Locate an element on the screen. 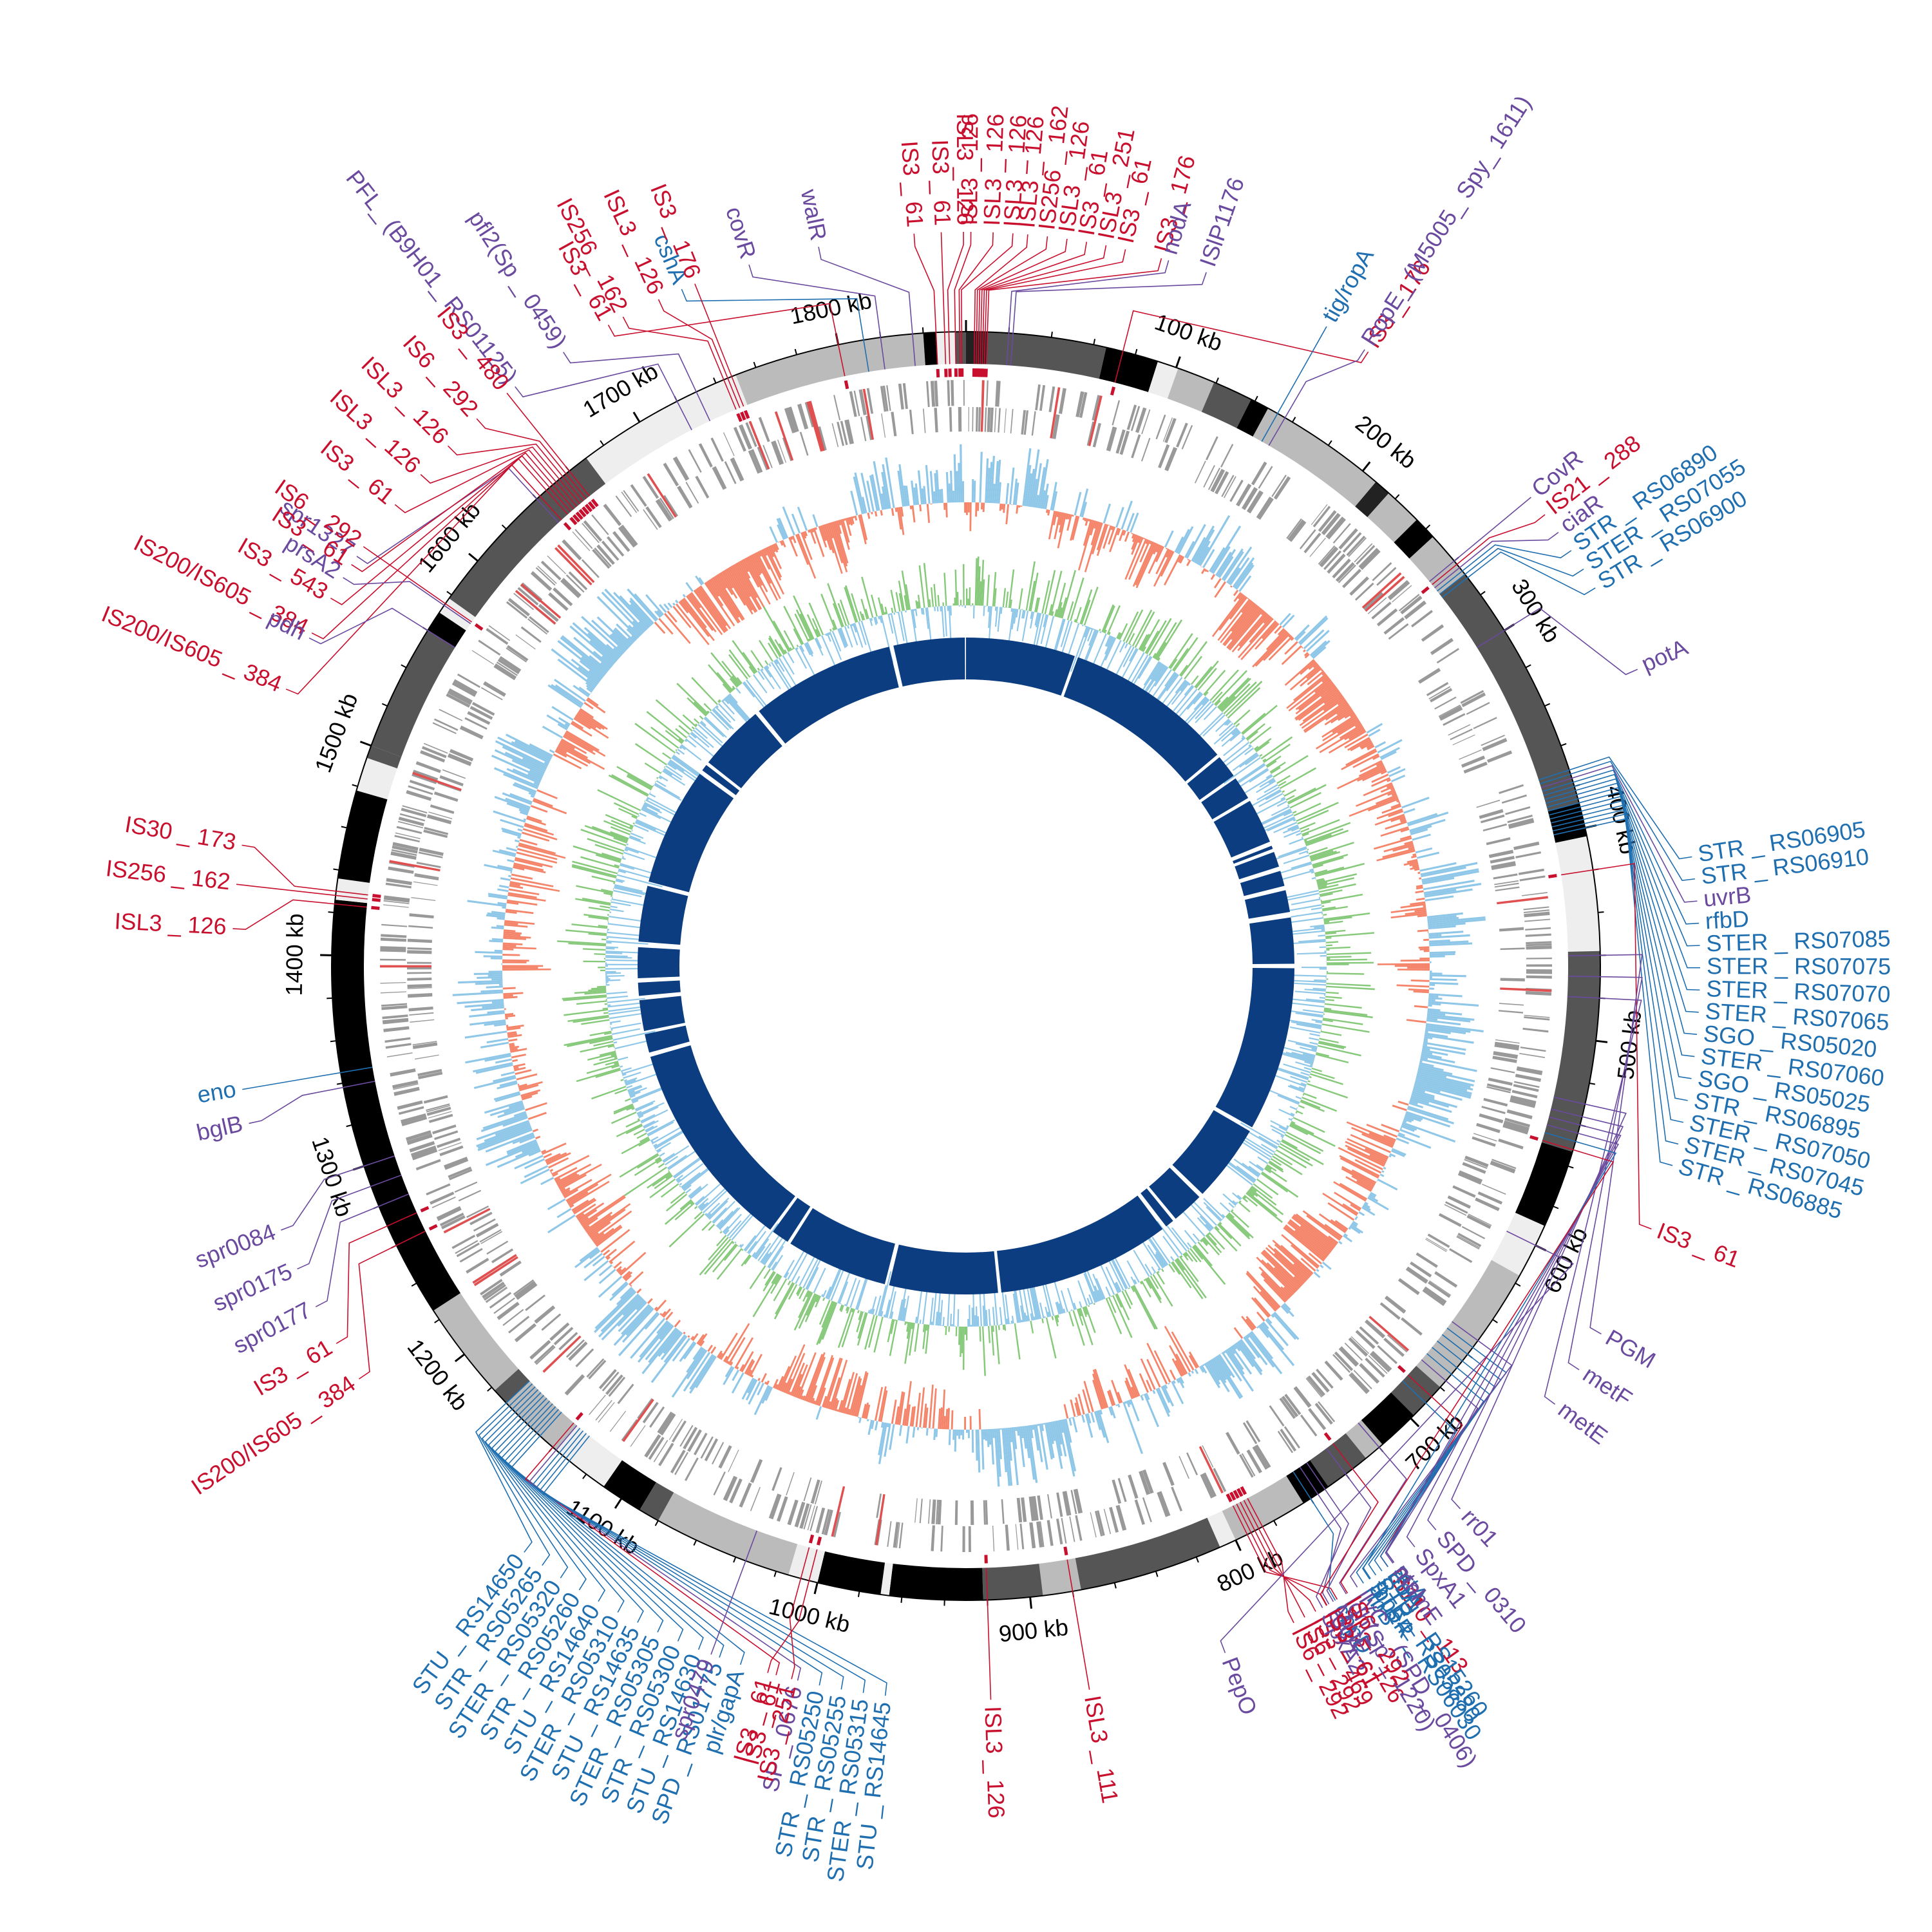 This screenshot has height=1932, width=1932. minor-tick is located at coordinates (1275, 1523).